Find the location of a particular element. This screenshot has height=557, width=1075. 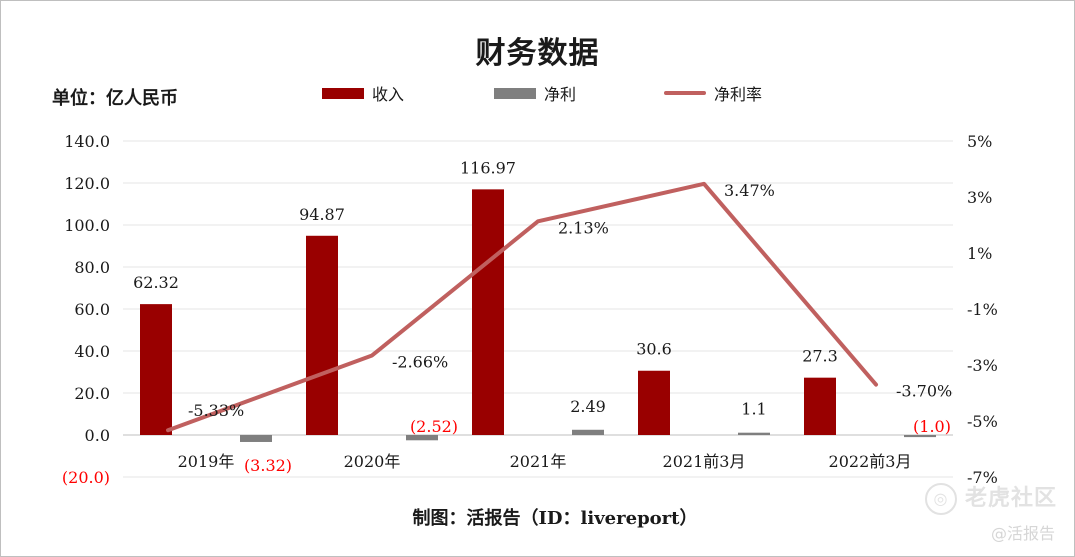

legend-label-revenue: 收入 is located at coordinates (388, 94).